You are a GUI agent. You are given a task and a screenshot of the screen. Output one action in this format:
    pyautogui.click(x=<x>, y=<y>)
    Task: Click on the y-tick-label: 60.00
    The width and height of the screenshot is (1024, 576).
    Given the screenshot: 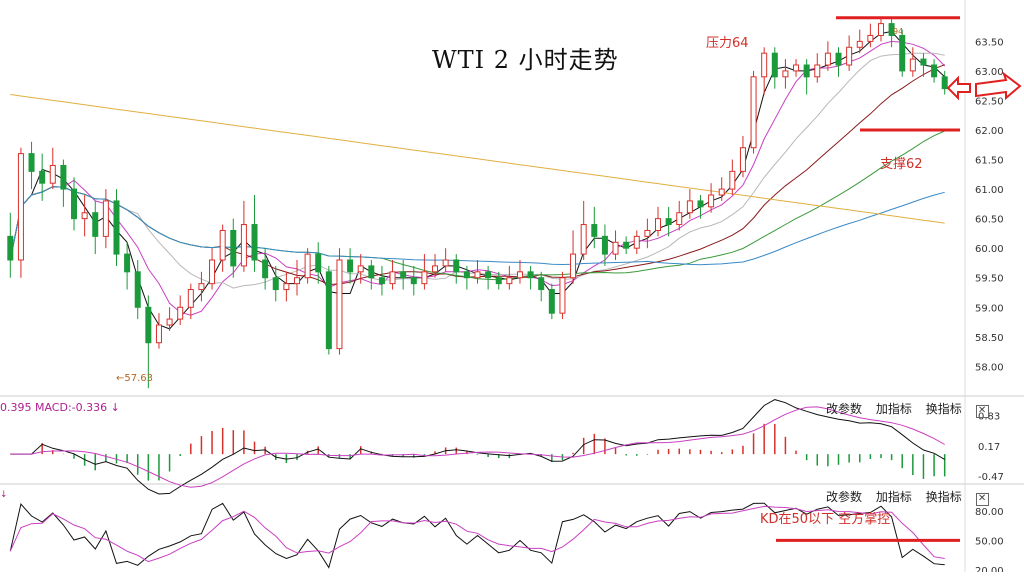 What is the action you would take?
    pyautogui.click(x=989, y=249)
    